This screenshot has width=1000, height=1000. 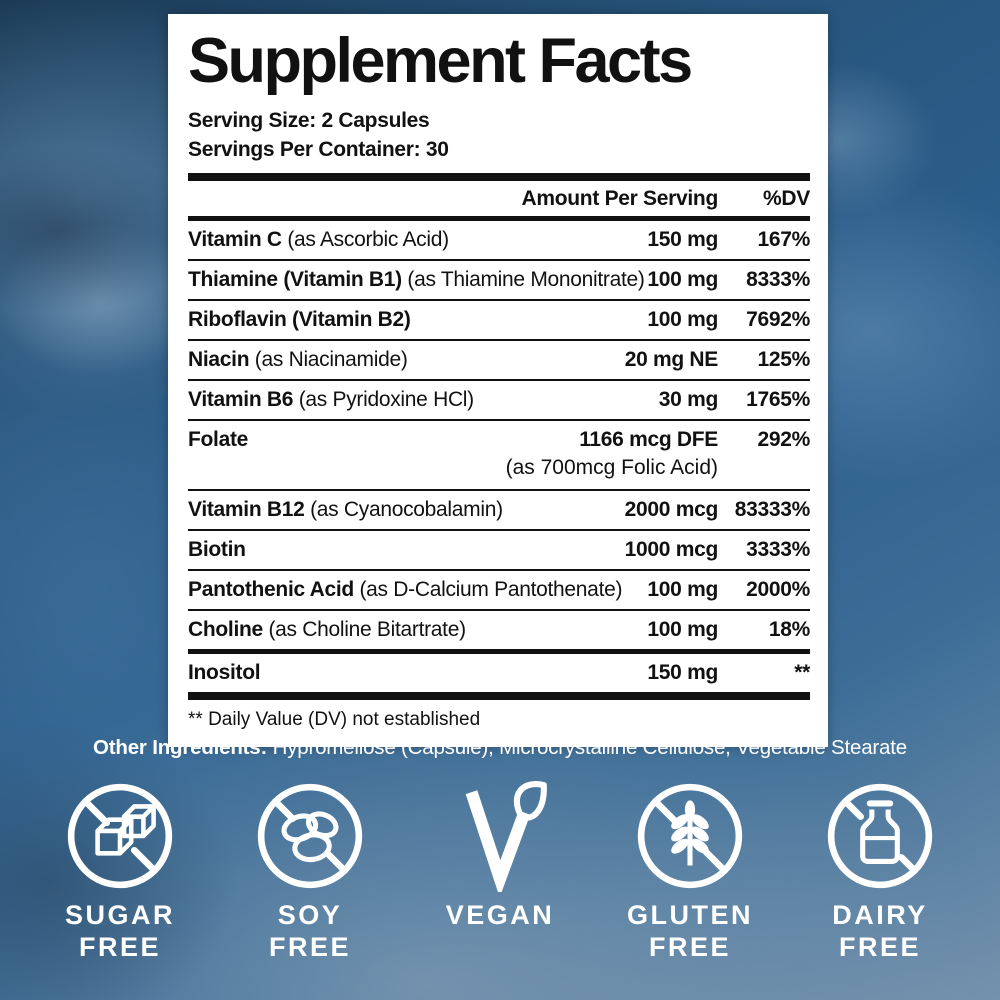 I want to click on nutrient-amount: 20 mg NE, so click(x=671, y=359).